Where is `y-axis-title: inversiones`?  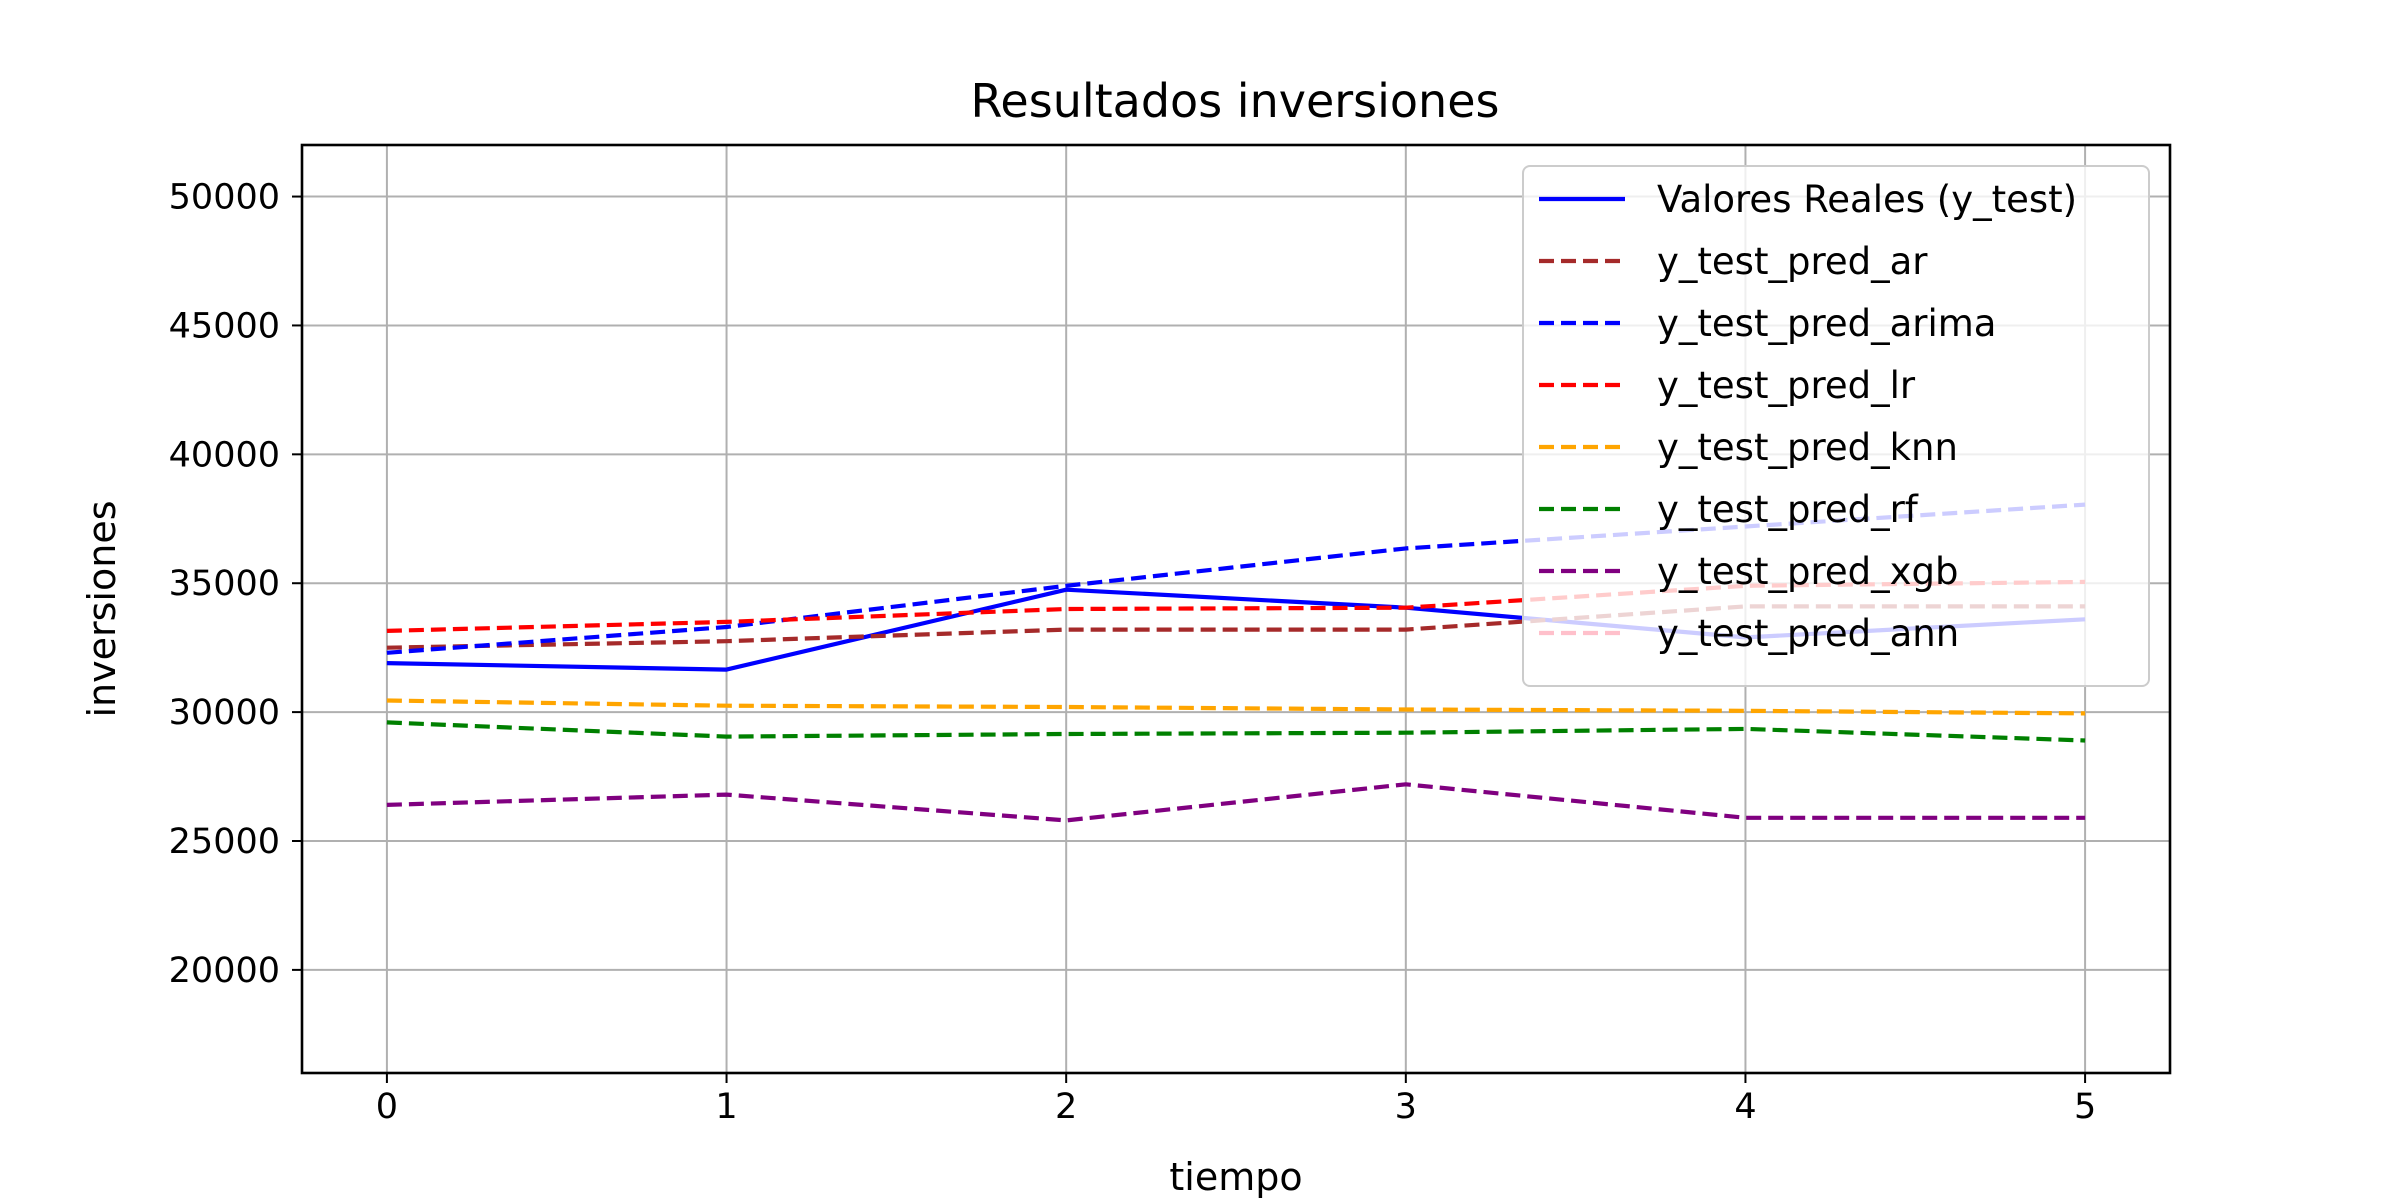 y-axis-title: inversiones is located at coordinates (102, 609).